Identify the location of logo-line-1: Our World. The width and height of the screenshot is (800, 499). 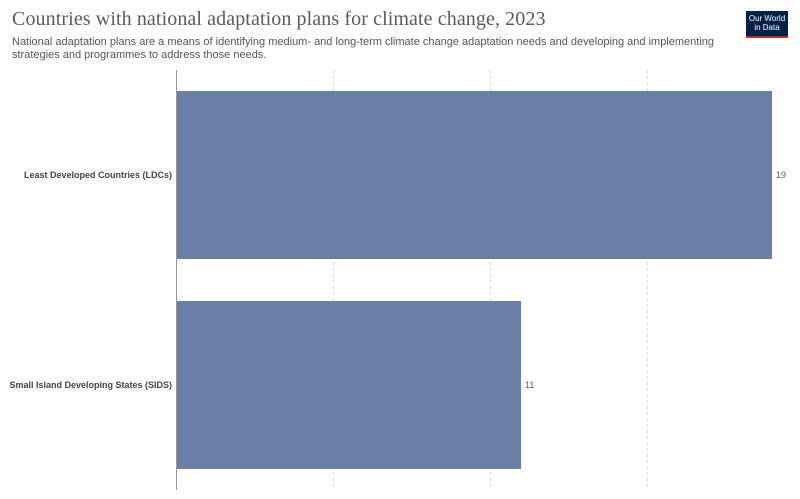
(767, 18).